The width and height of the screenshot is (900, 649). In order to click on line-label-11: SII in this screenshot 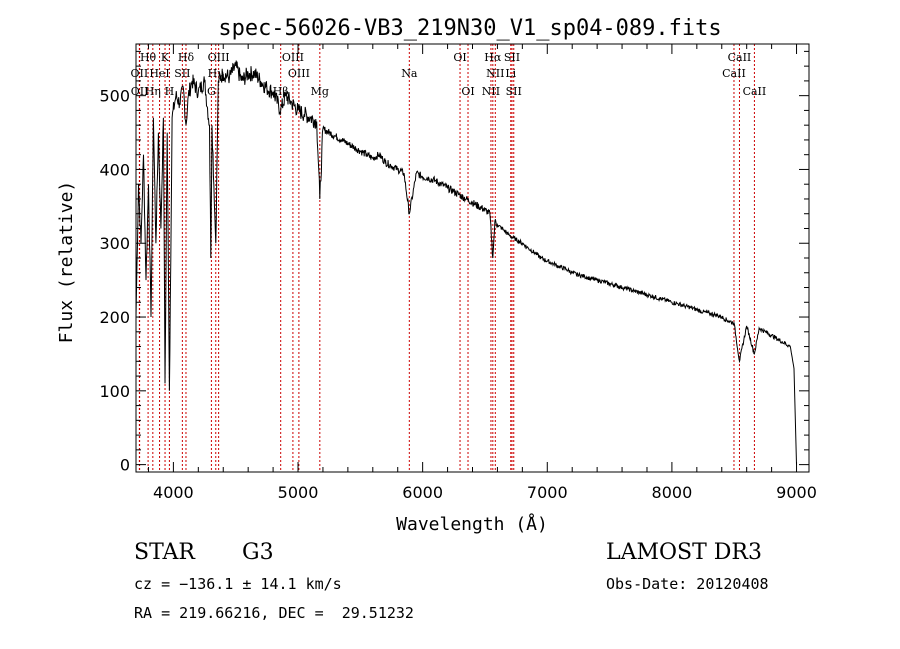, I will do `click(182, 73)`.